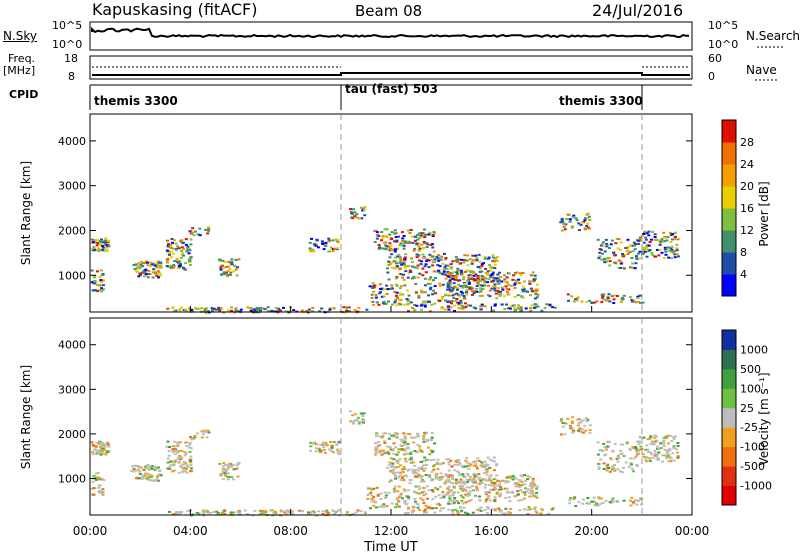  I want to click on y-tick-label: 4000, so click(72, 141).